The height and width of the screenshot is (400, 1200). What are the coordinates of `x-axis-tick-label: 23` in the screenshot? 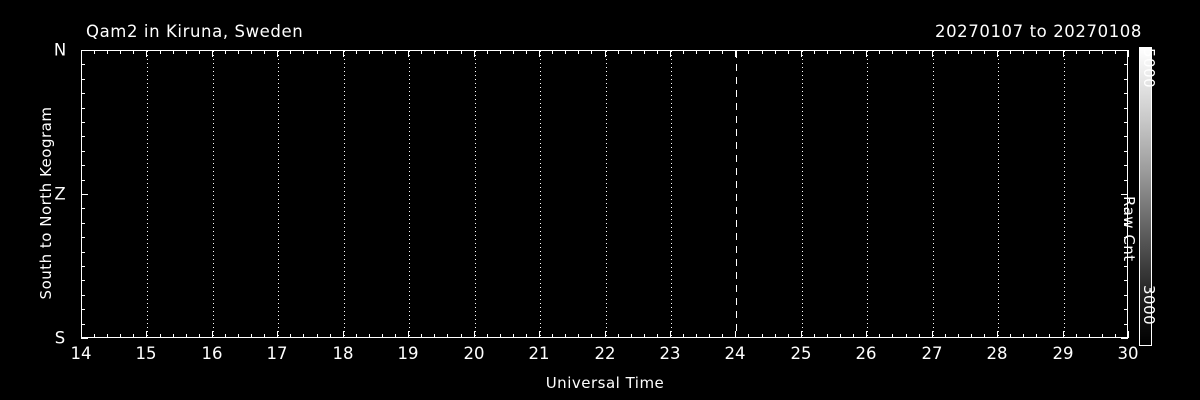 It's located at (670, 353).